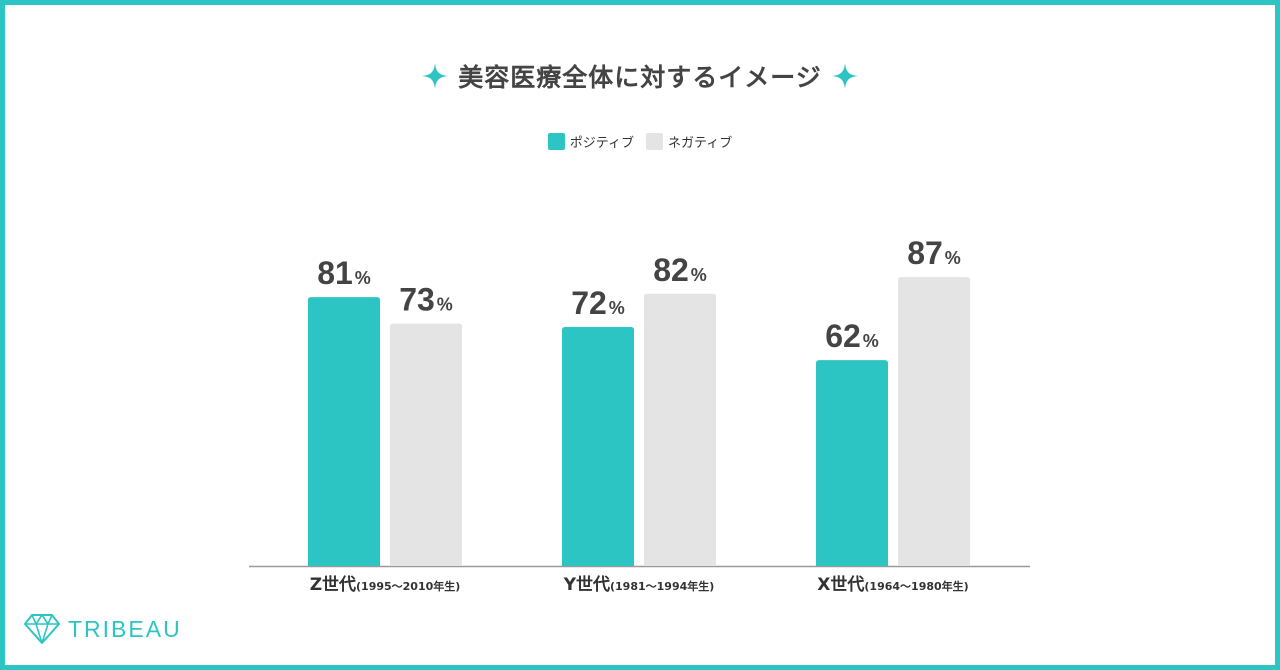  I want to click on data-label-positive-3: 62%, so click(852, 336).